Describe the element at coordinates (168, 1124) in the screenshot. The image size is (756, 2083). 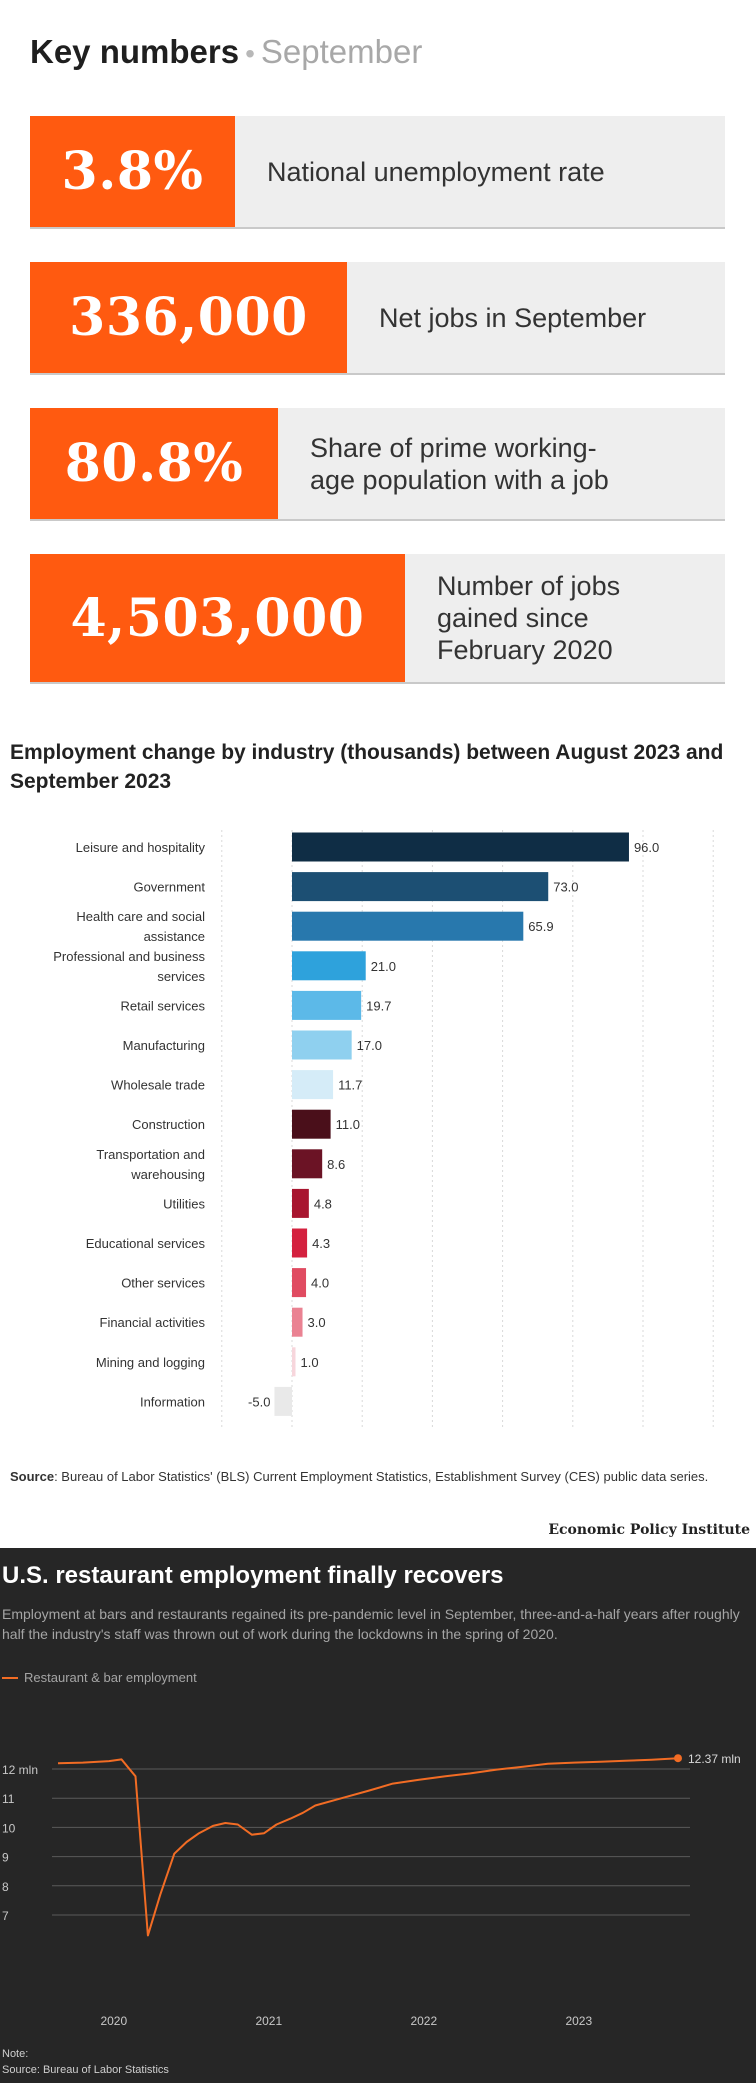
I see `category-label: Construction` at that location.